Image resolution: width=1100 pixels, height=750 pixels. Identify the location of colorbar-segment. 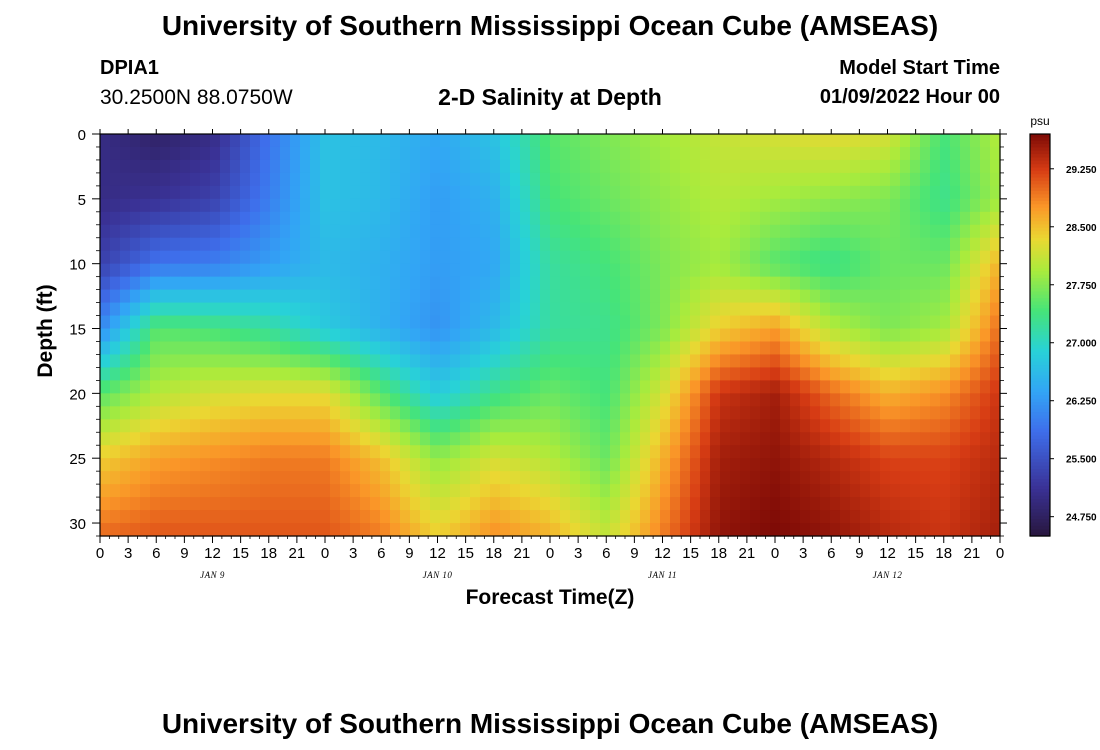
(1040, 256).